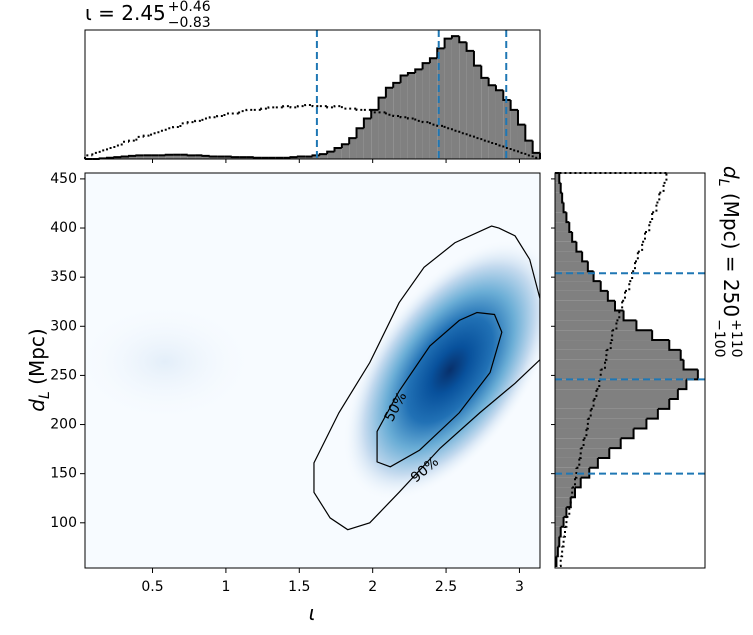  What do you see at coordinates (723, 183) in the screenshot?
I see `right-label-subscript: L` at bounding box center [723, 183].